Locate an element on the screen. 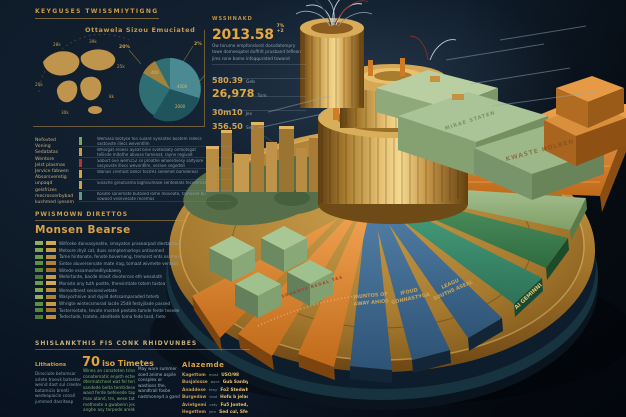 This screenshot has height=417, width=626. svg-text: 400 is located at coordinates (155, 72).